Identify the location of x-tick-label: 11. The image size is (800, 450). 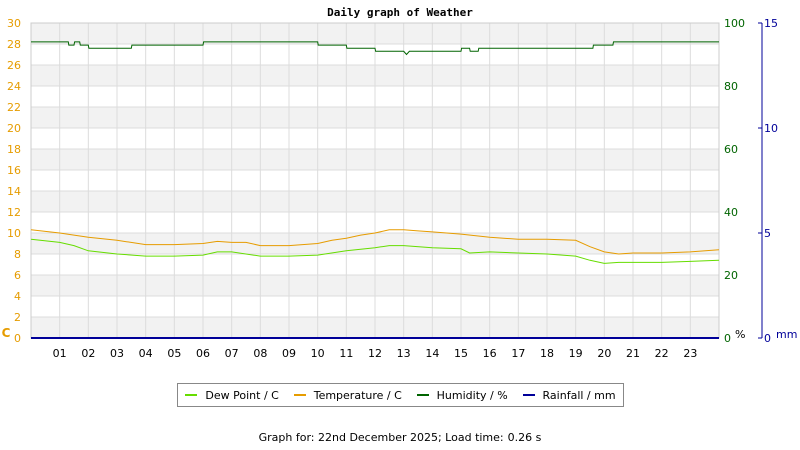
(346, 353).